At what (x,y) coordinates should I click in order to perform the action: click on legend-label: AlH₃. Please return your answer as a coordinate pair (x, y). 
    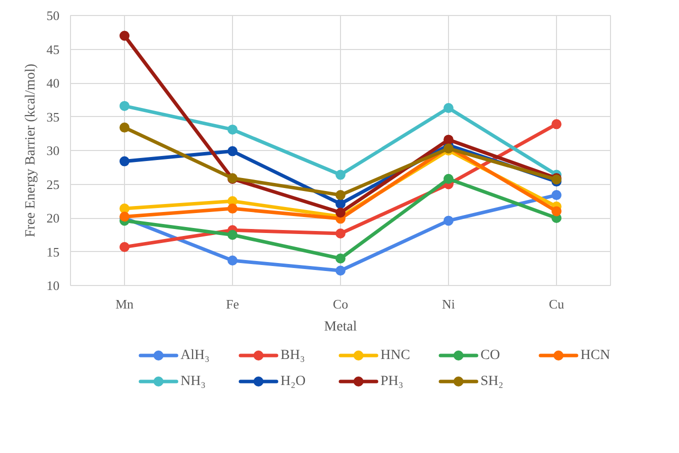
    Looking at the image, I should click on (195, 355).